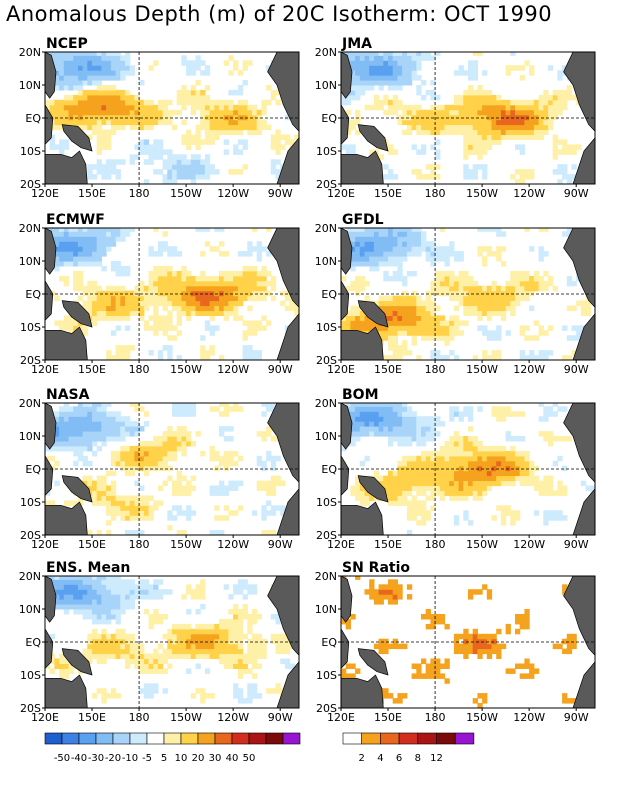  I want to click on panel-title: NCEP, so click(67, 44).